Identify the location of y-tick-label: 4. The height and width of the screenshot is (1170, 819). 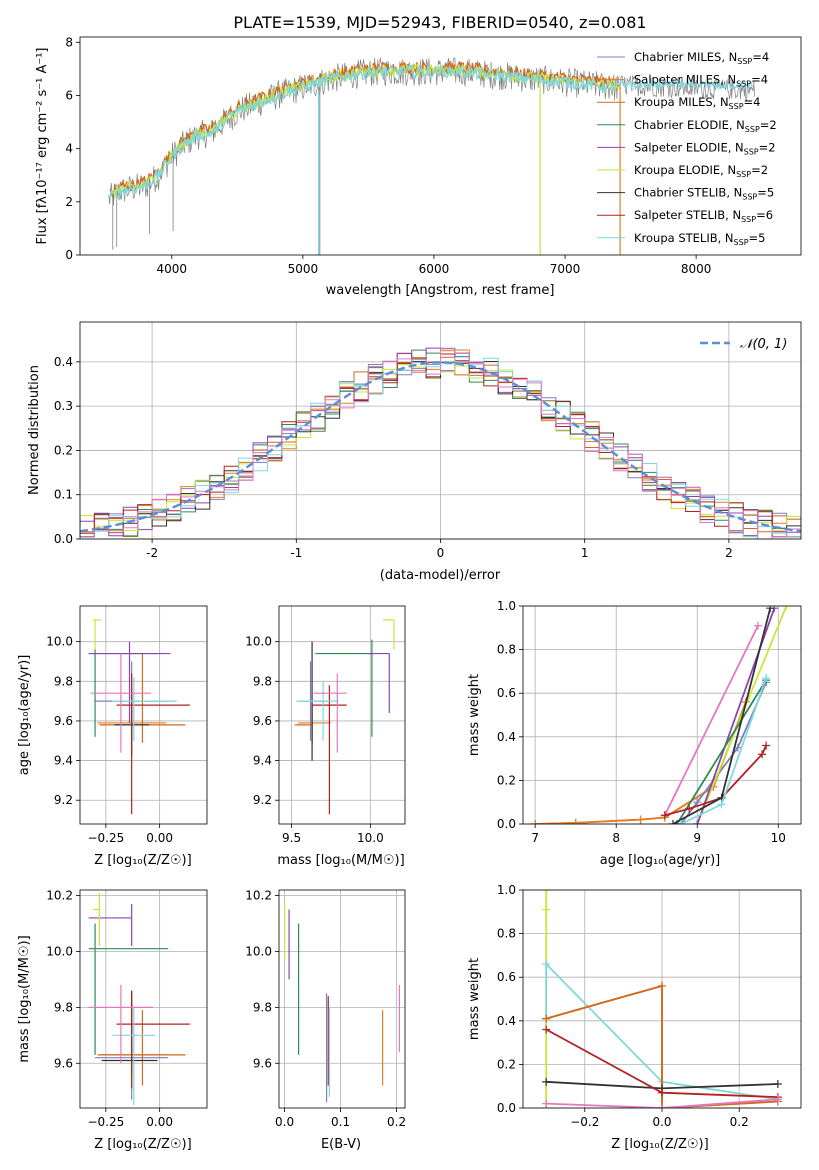
(69, 149).